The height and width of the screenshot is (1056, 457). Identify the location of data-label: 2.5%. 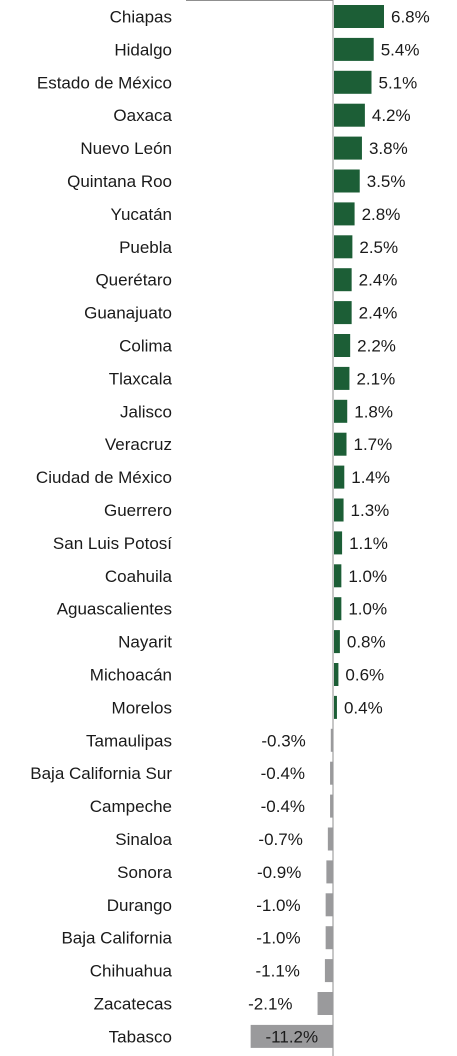
(378, 247).